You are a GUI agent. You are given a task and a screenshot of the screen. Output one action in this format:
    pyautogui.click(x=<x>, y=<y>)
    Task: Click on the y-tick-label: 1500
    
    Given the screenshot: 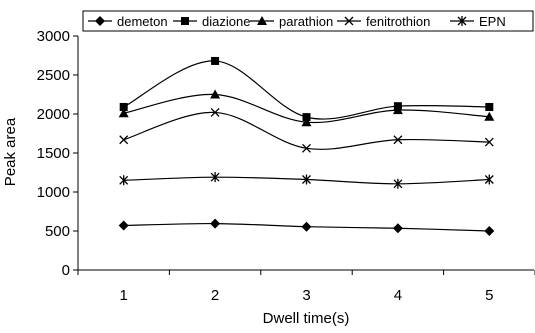 What is the action you would take?
    pyautogui.click(x=53, y=153)
    